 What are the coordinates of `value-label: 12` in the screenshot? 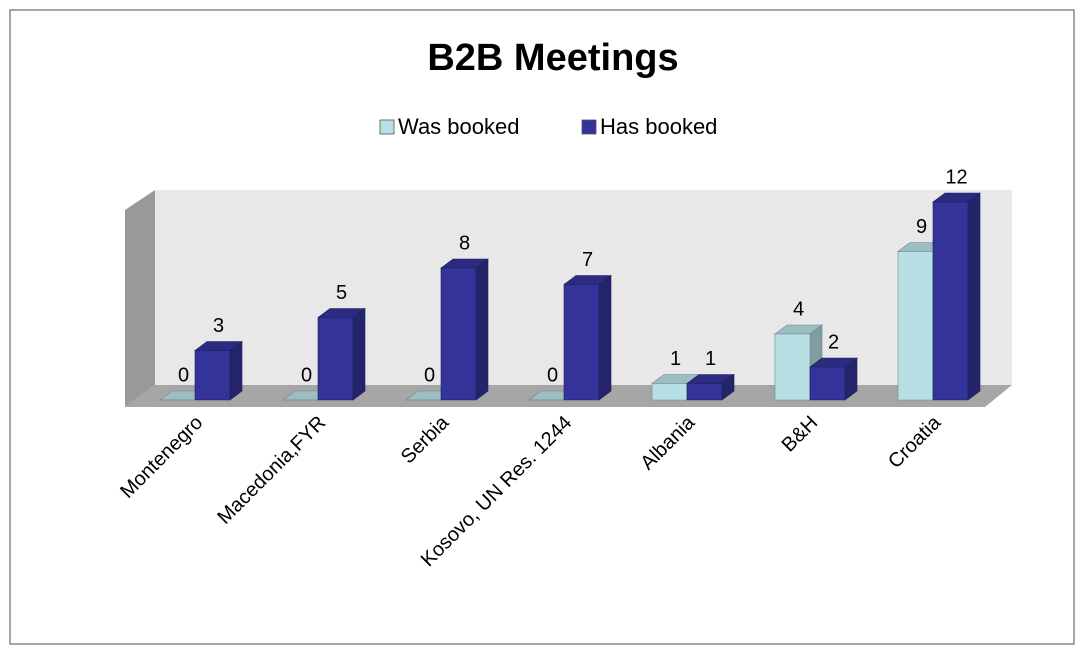 It's located at (956, 177).